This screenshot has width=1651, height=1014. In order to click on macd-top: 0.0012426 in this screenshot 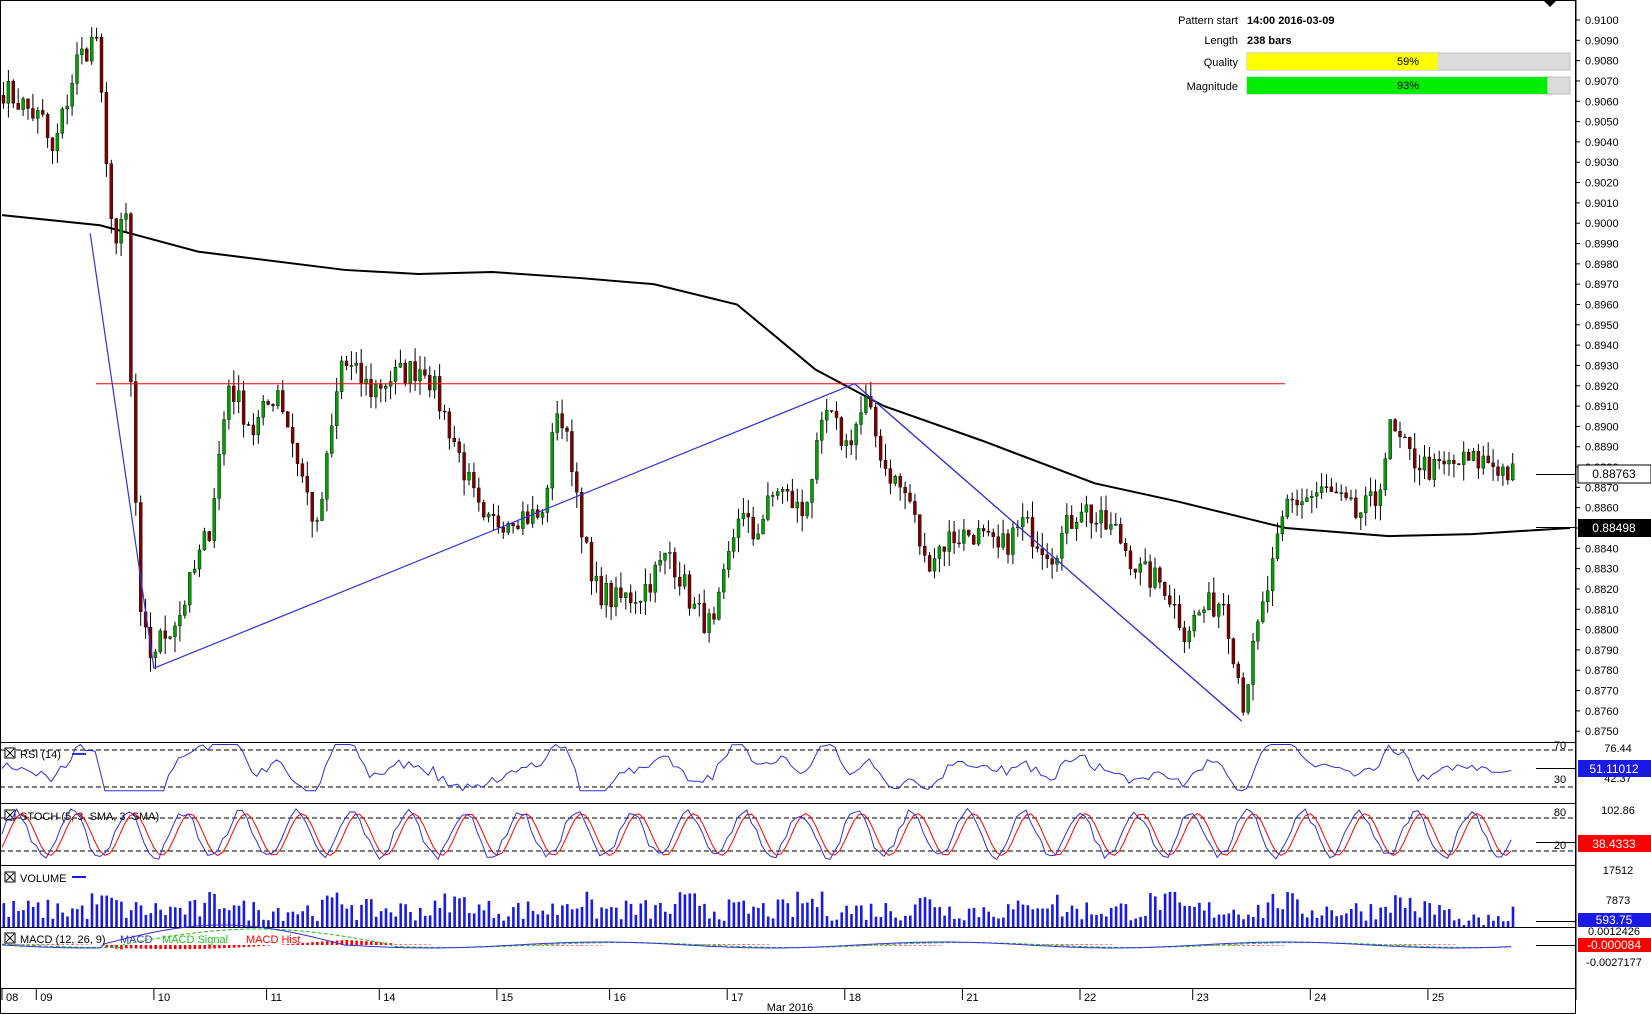, I will do `click(1614, 932)`.